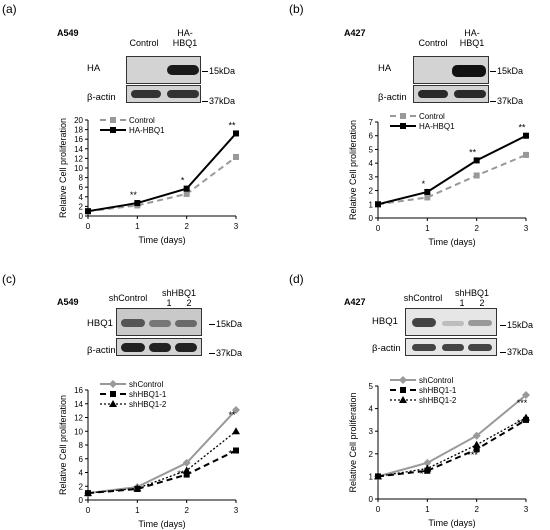 This screenshot has height=530, width=550. What do you see at coordinates (178, 298) in the screenshot?
I see `lane-shhbq1-c: shHBQ1 1 2` at bounding box center [178, 298].